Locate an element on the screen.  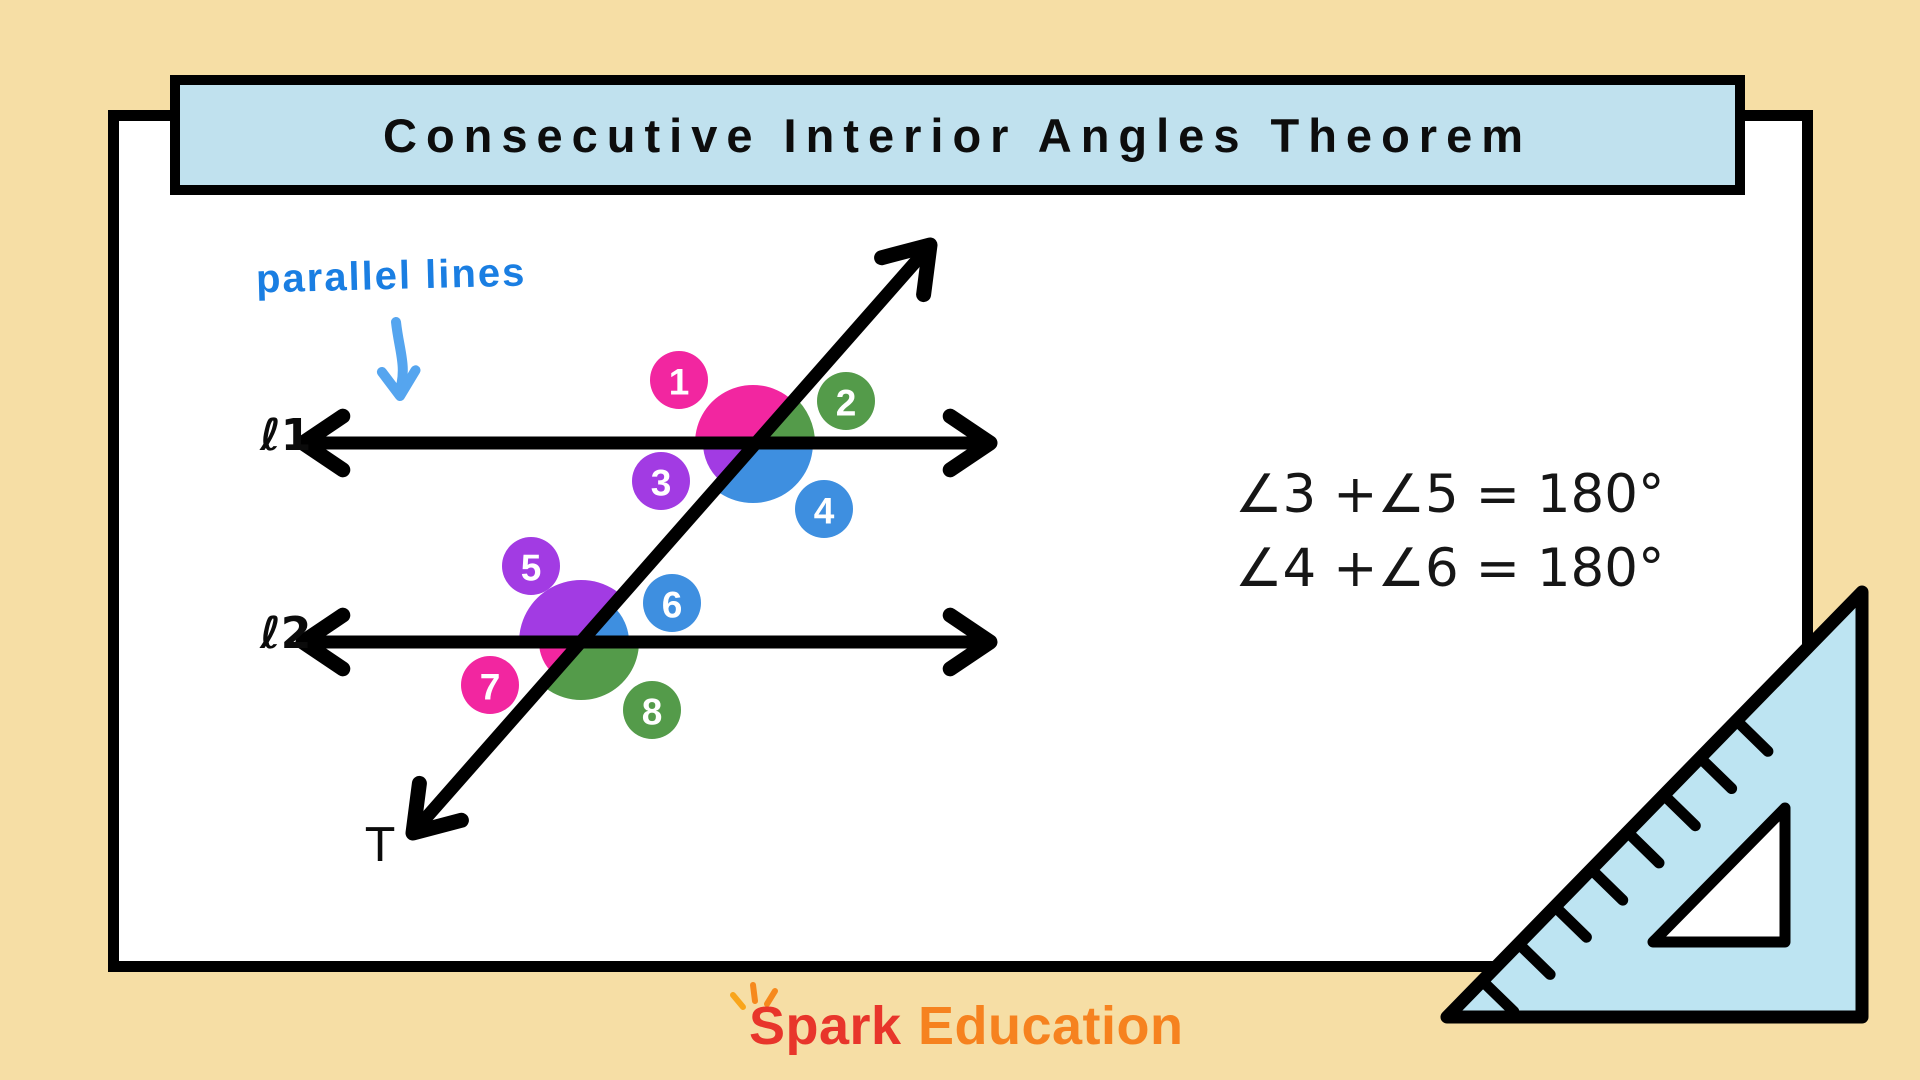
ruler-body is located at coordinates (1654, 804).